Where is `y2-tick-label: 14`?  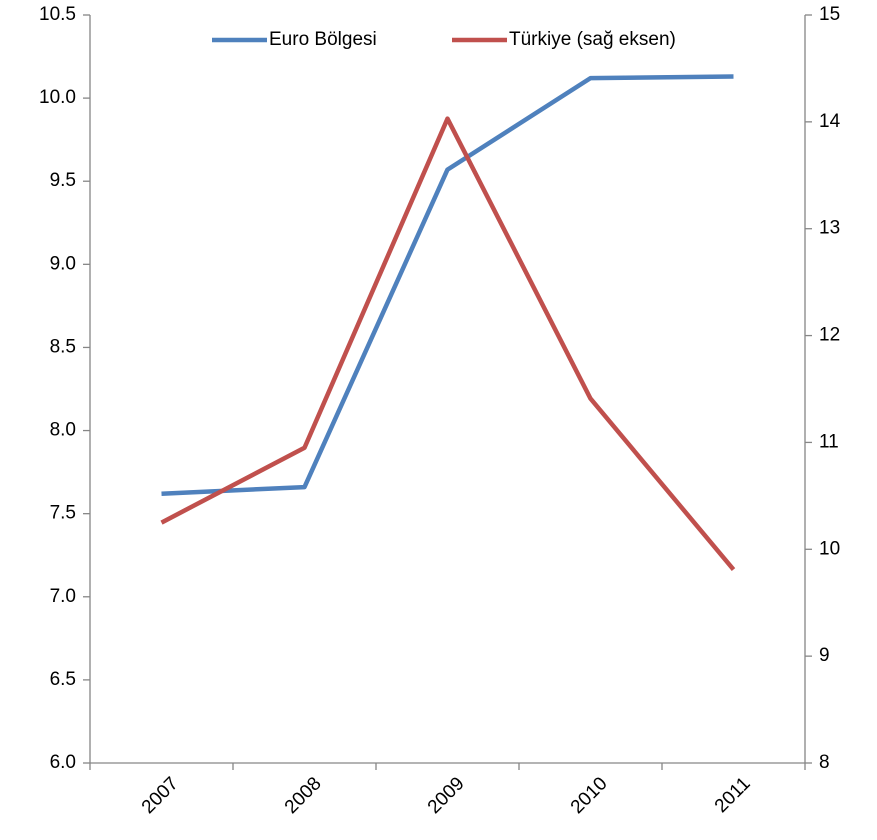 y2-tick-label: 14 is located at coordinates (830, 121).